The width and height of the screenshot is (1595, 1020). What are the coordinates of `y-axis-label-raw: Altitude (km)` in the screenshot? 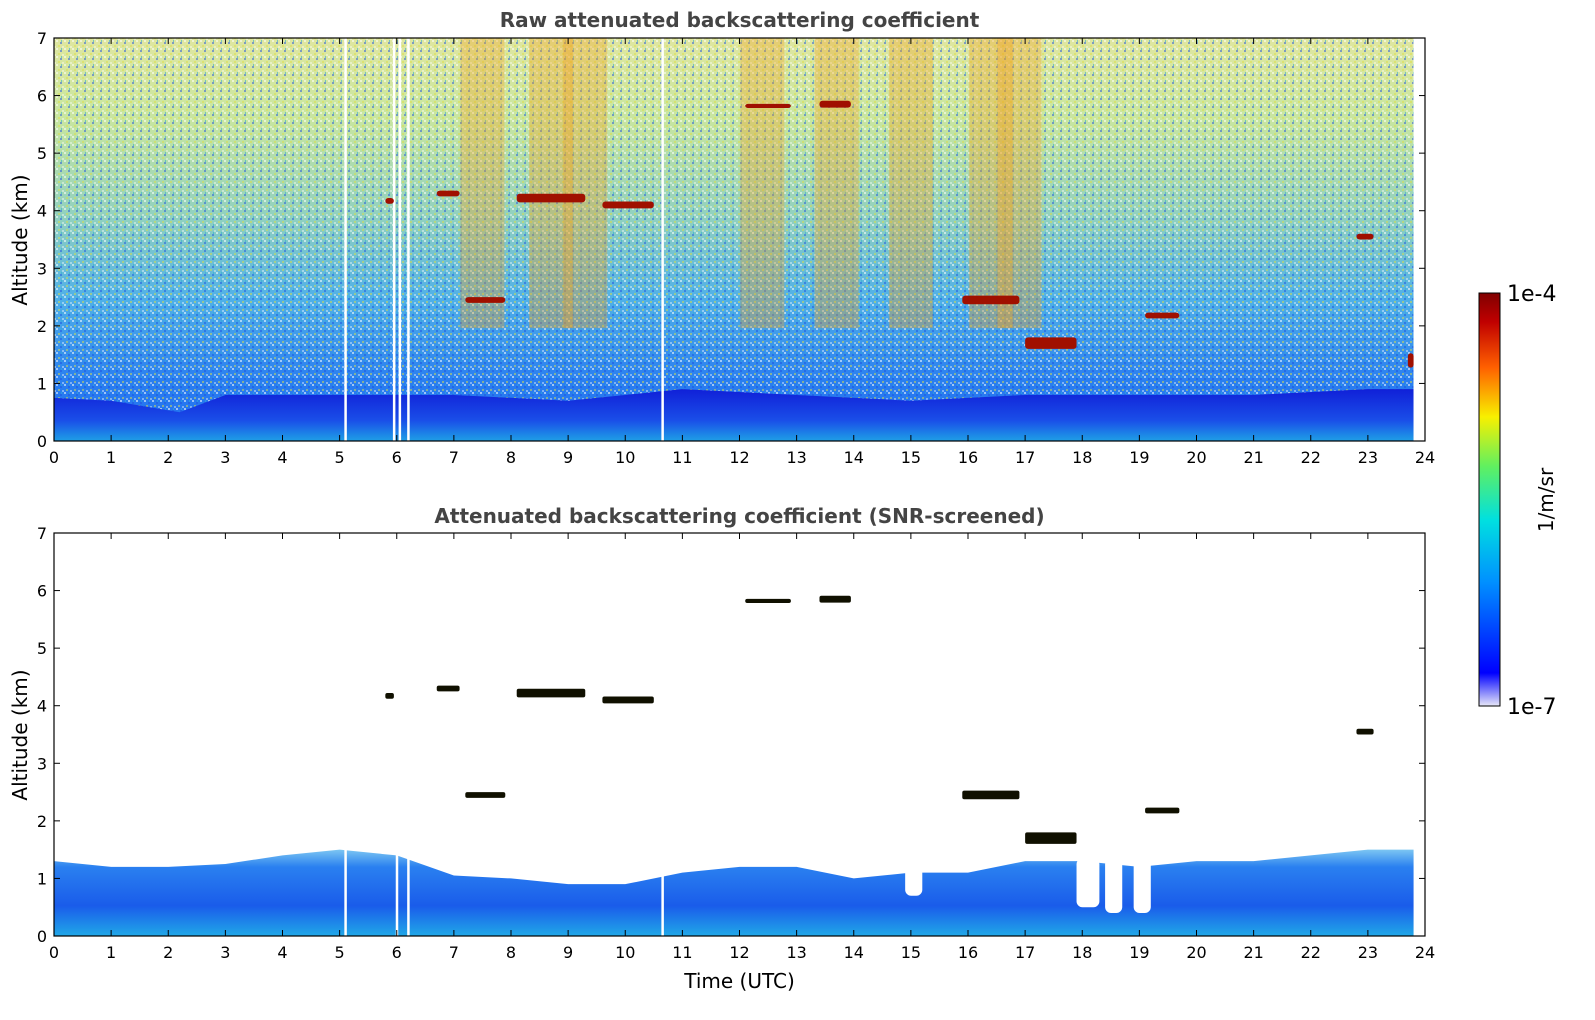 It's located at (20, 239).